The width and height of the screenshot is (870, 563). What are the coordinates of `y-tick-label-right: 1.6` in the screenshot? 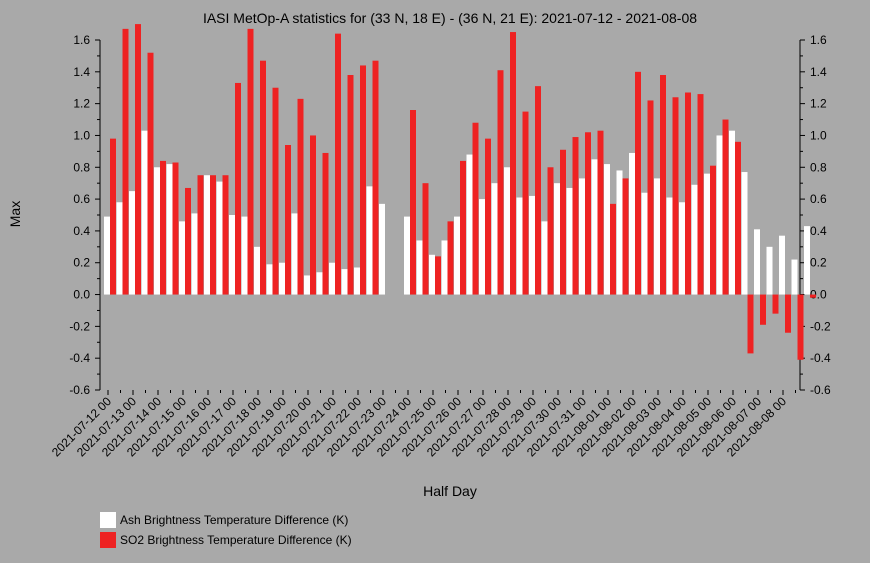 It's located at (818, 40).